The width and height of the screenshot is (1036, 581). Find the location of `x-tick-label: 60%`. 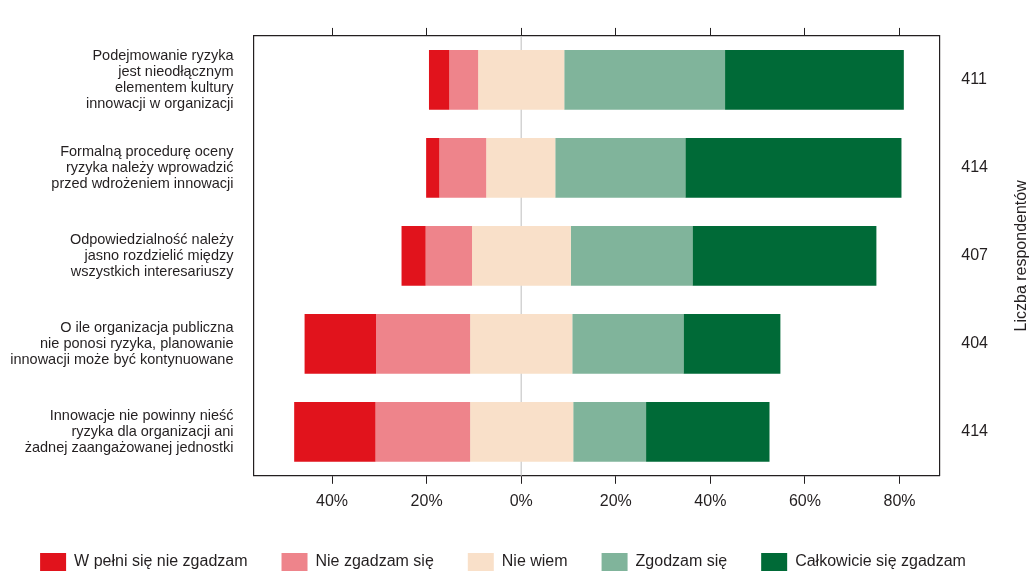

x-tick-label: 60% is located at coordinates (804, 500).